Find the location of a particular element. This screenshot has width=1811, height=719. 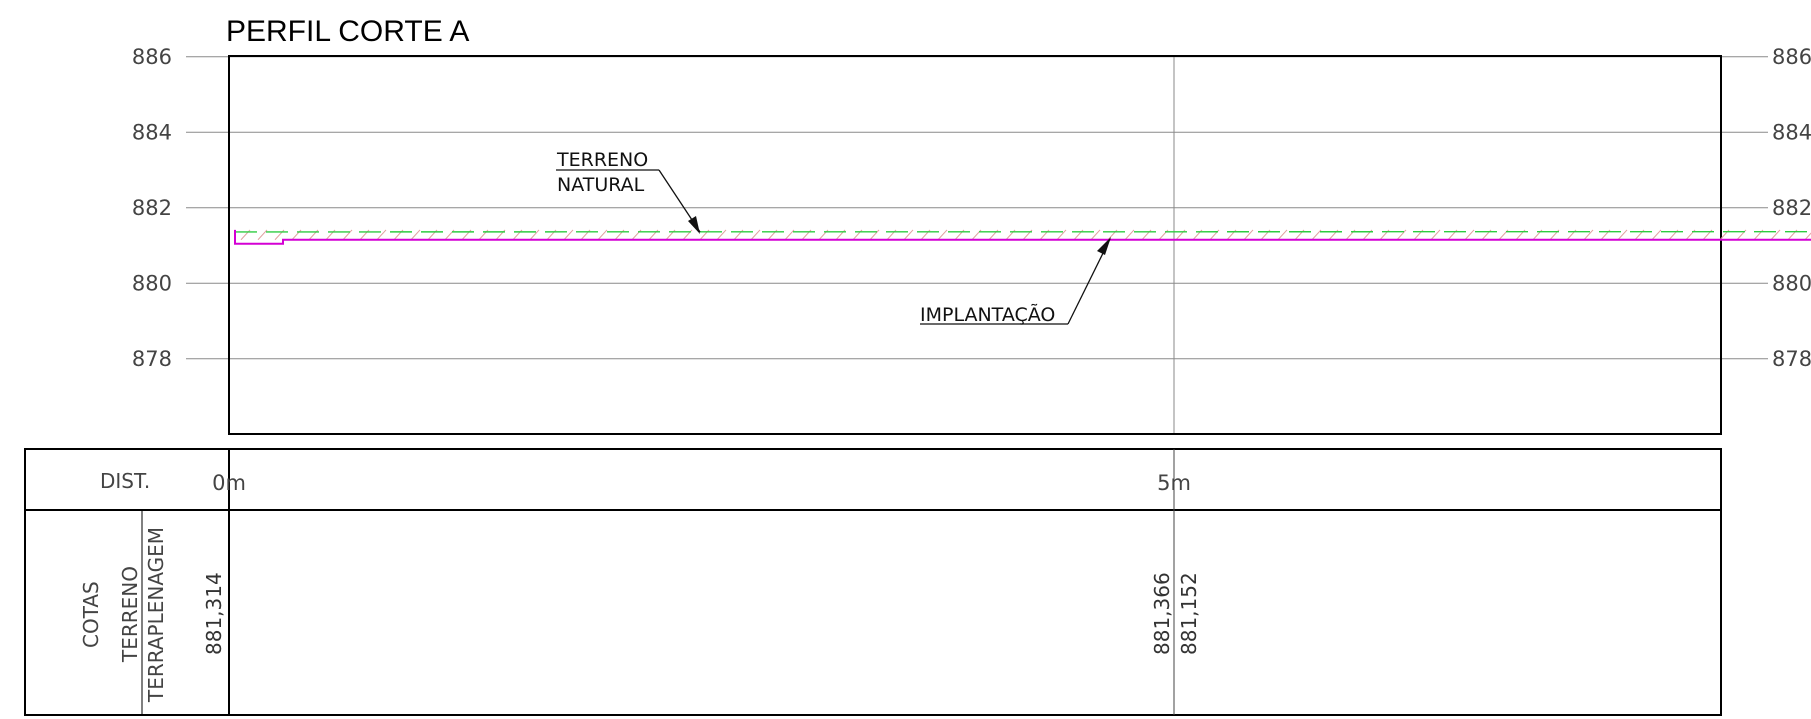

cota-terraplenagem: 881,152 is located at coordinates (1189, 613).